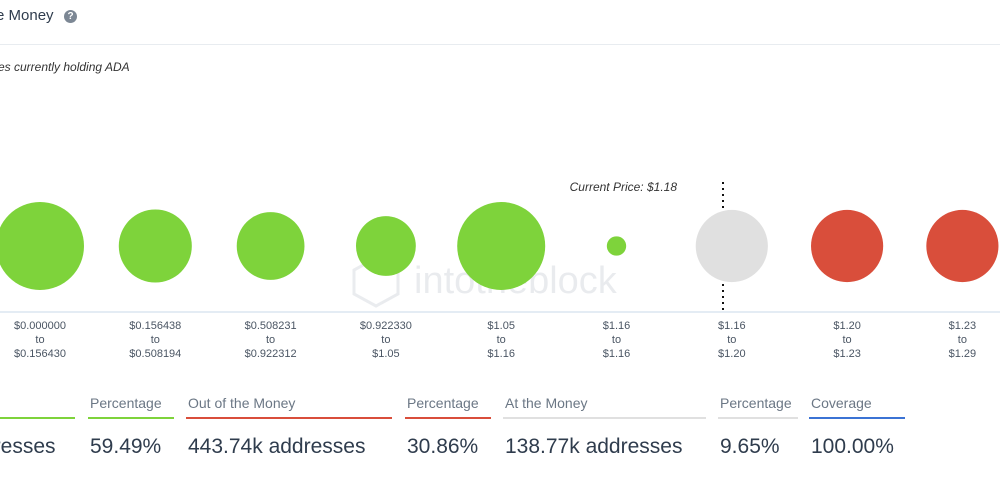  I want to click on stat-at-money-percentage: Percentage 9.65%, so click(758, 427).